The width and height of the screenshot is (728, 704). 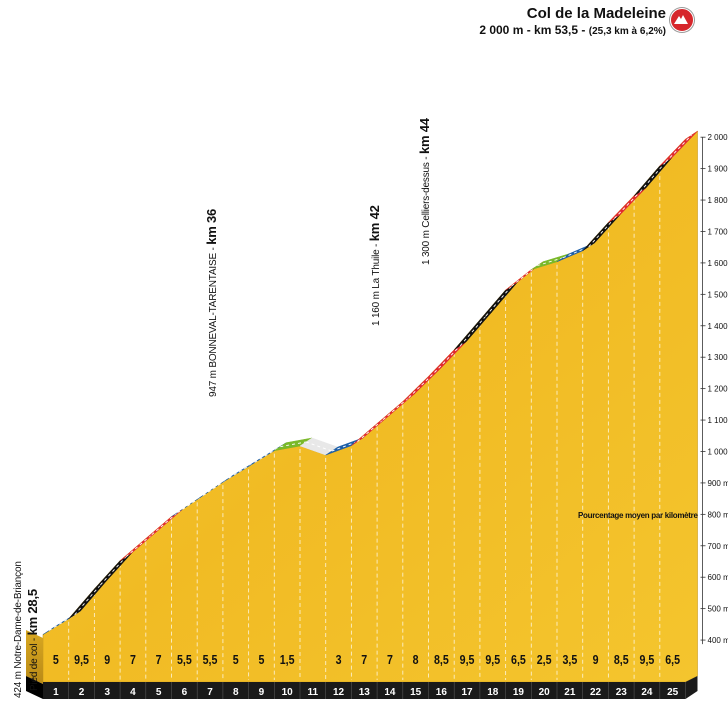 What do you see at coordinates (647, 659) in the screenshot?
I see `km-percent-24: 9,5` at bounding box center [647, 659].